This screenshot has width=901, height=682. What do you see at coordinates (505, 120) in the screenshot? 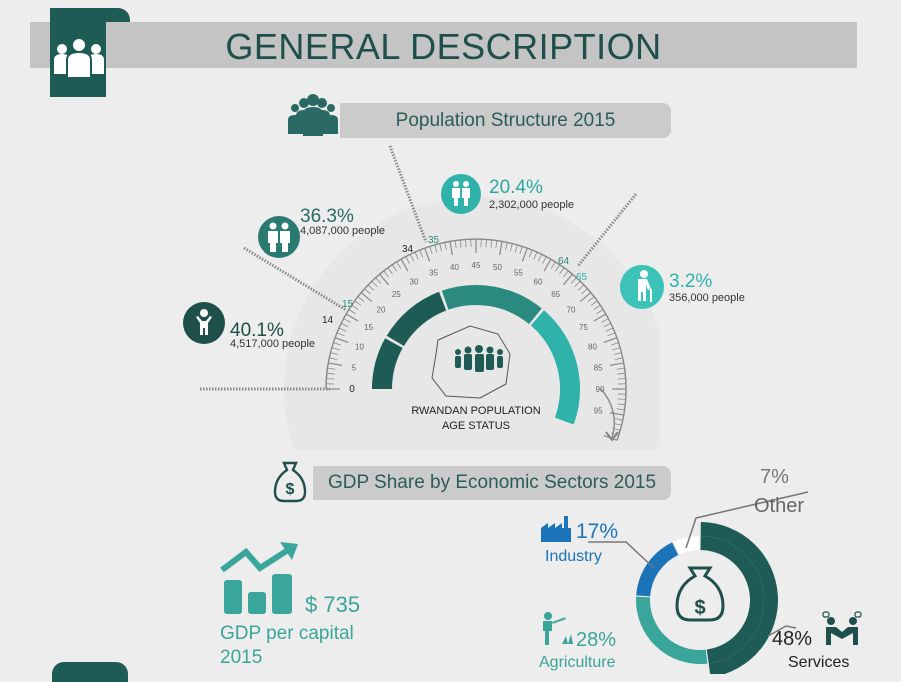
I see `population-section-title: Population Structure 2015` at bounding box center [505, 120].